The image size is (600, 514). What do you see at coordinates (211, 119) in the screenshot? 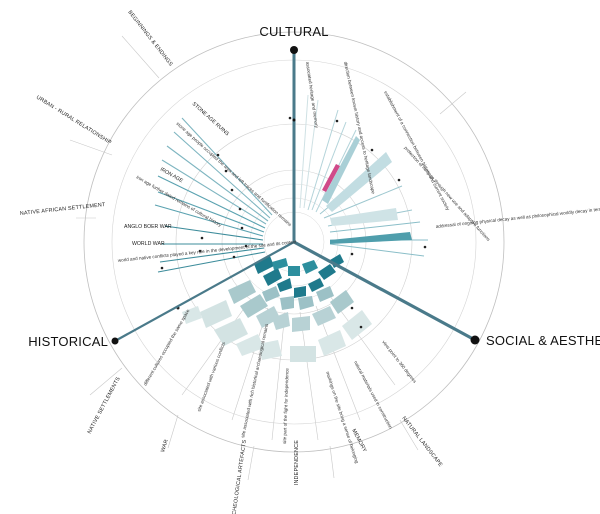
I see `label-stone-age: STONE AGE RUINS` at bounding box center [211, 119].